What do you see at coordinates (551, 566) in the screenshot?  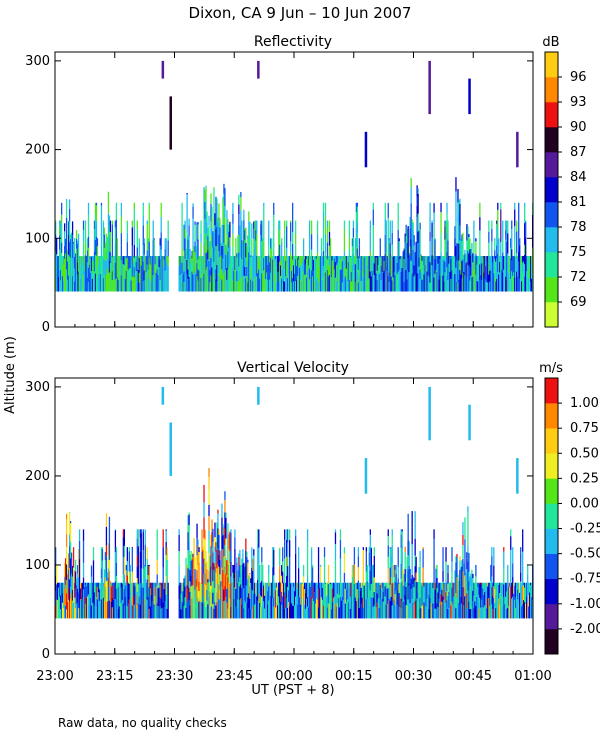 I see `colorbar-swatch` at bounding box center [551, 566].